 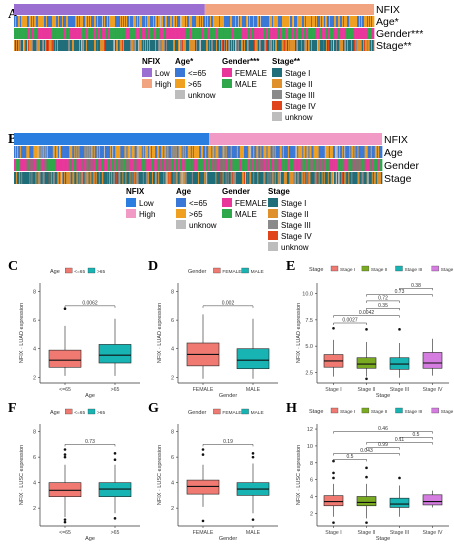 What do you see at coordinates (34, 458) in the screenshot?
I see `y-tick-label: 6` at bounding box center [34, 458].